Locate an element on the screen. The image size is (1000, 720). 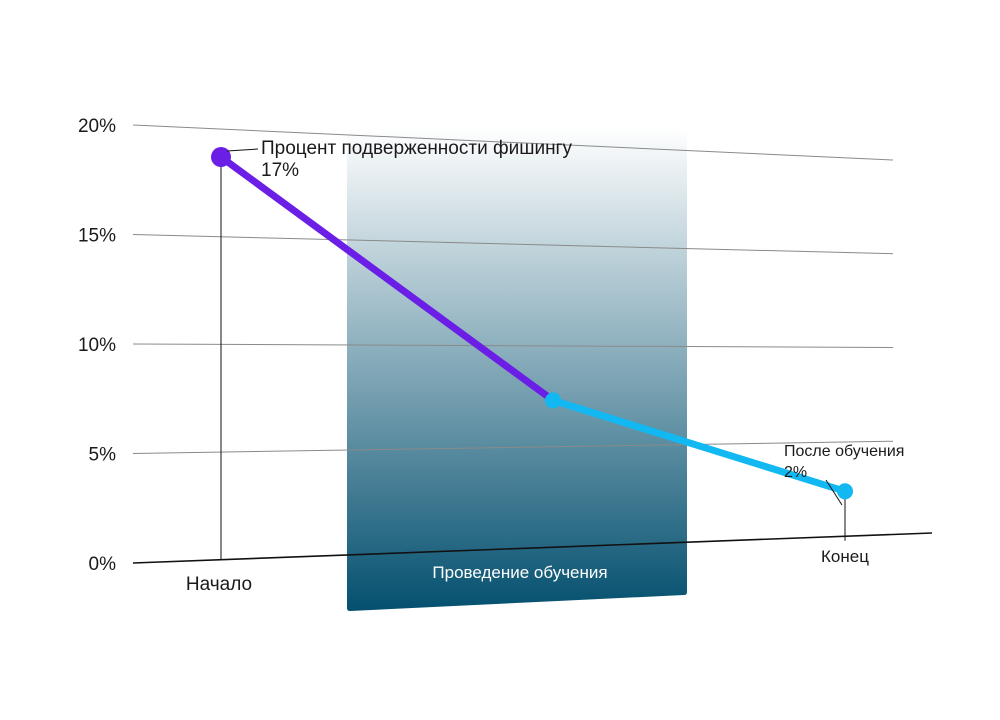
start-annotation-title: Процент подверженности фишингу is located at coordinates (416, 148).